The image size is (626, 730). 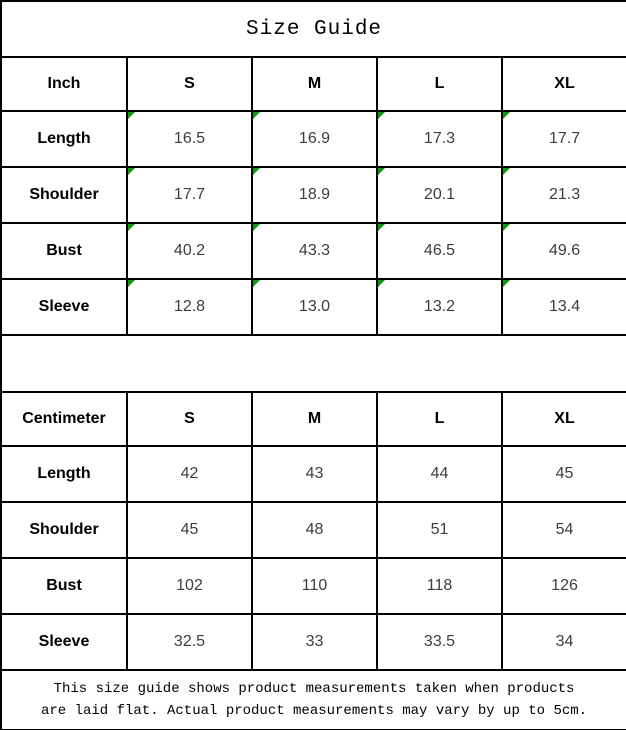 What do you see at coordinates (564, 306) in the screenshot?
I see `cell-value: 13.4` at bounding box center [564, 306].